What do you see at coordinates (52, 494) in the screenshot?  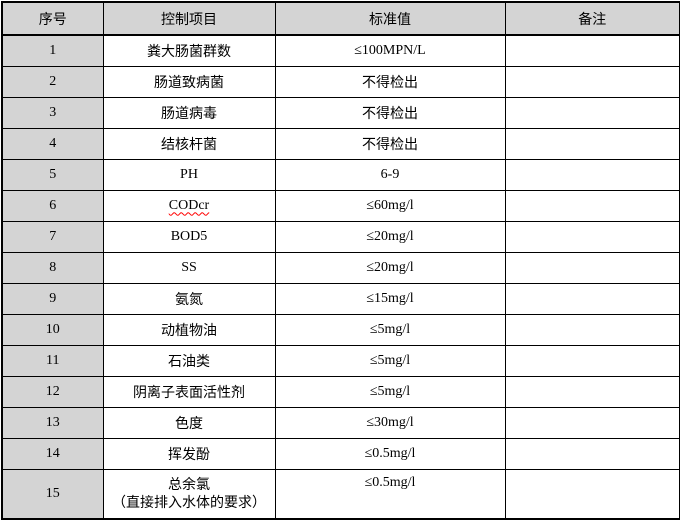 I see `row-index-cell: 15` at bounding box center [52, 494].